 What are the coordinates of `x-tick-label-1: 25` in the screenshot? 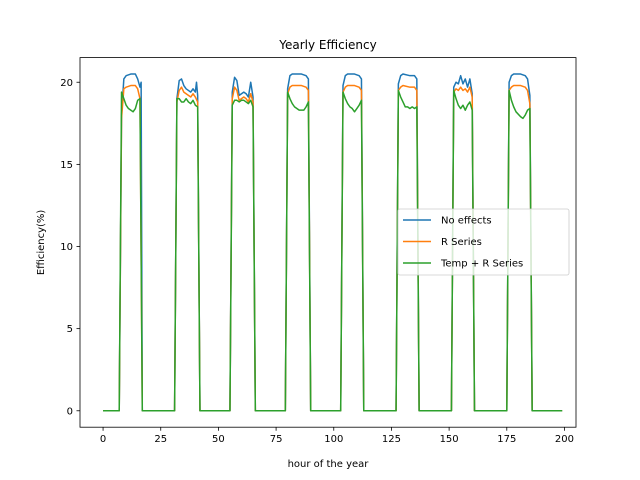 It's located at (160, 439).